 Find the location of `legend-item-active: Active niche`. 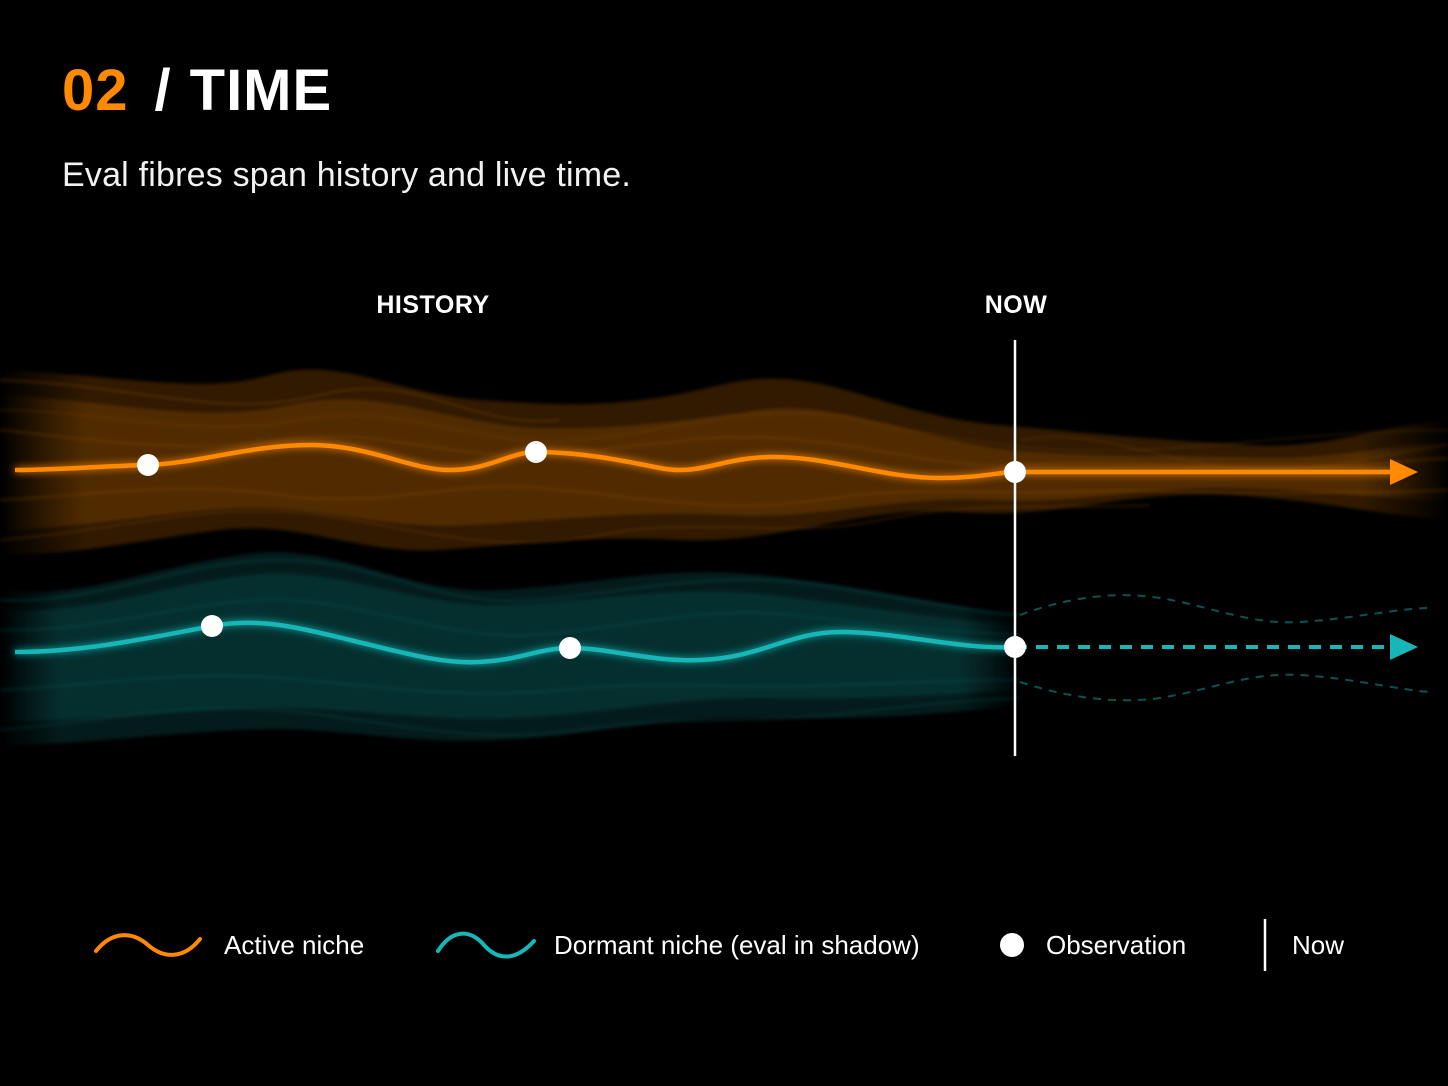

legend-item-active: Active niche is located at coordinates (228, 945).